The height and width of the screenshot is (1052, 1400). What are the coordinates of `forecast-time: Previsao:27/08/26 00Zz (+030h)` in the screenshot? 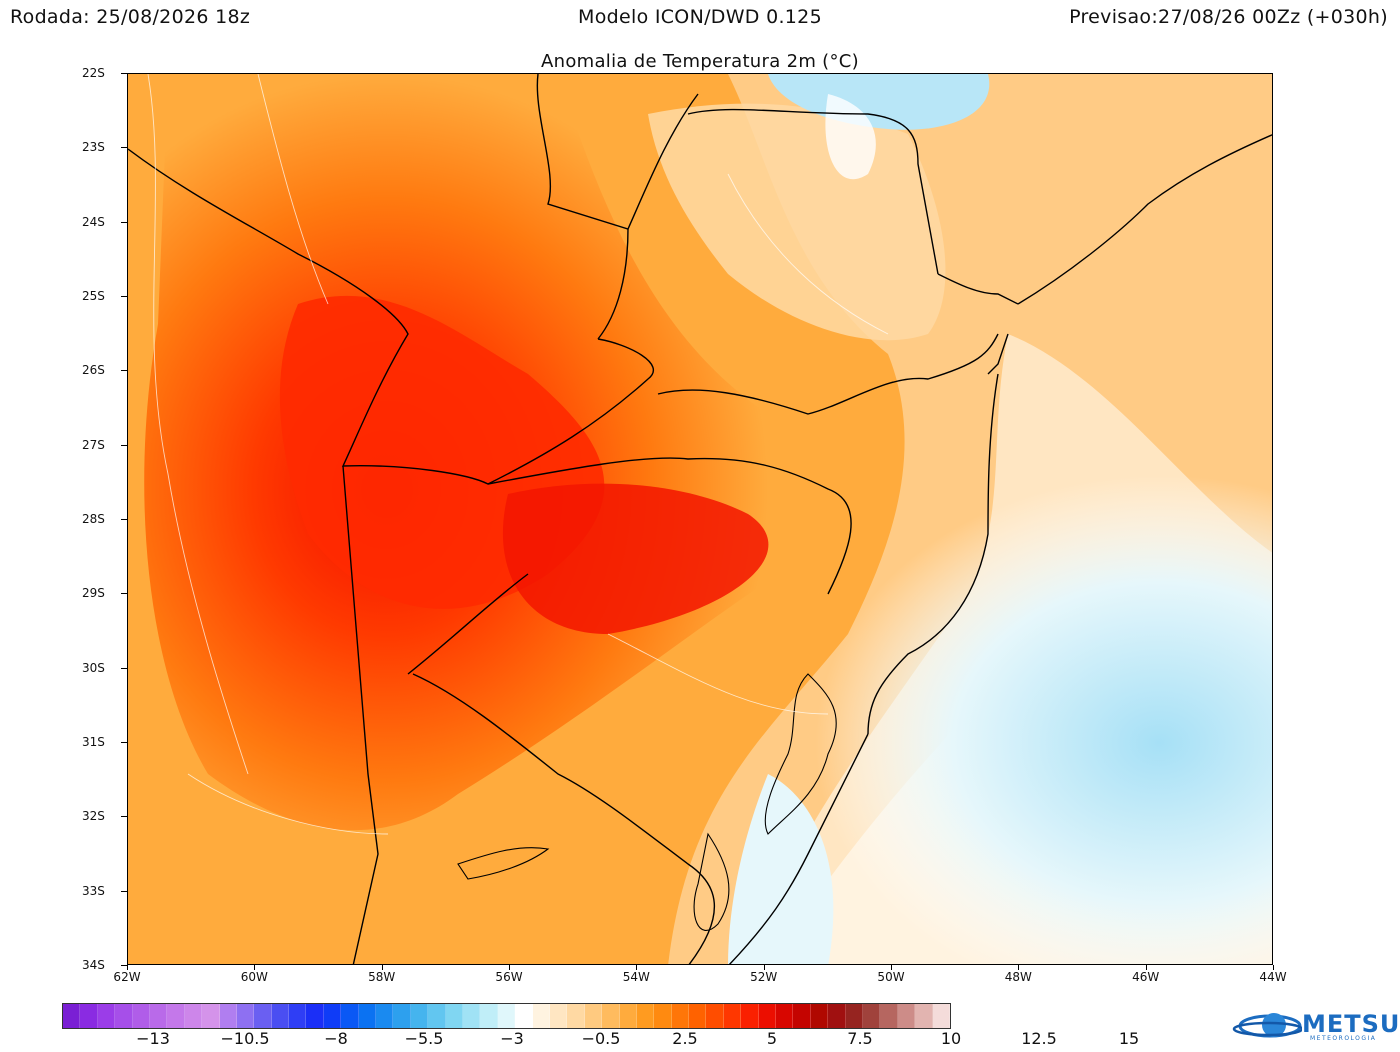 It's located at (1228, 17).